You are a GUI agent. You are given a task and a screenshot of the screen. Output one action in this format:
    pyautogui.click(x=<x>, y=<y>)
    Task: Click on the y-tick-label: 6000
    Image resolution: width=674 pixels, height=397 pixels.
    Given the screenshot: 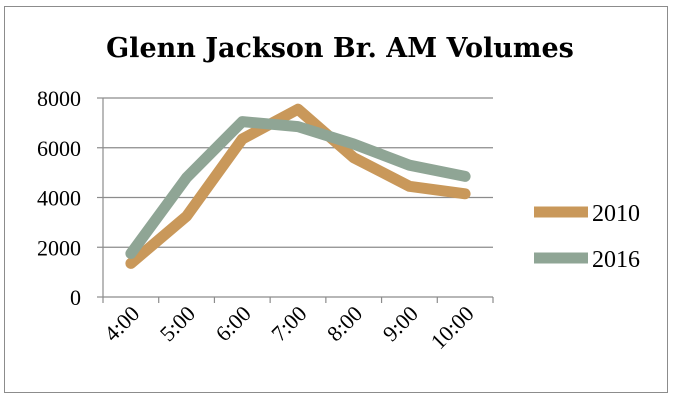 What is the action you would take?
    pyautogui.click(x=59, y=148)
    